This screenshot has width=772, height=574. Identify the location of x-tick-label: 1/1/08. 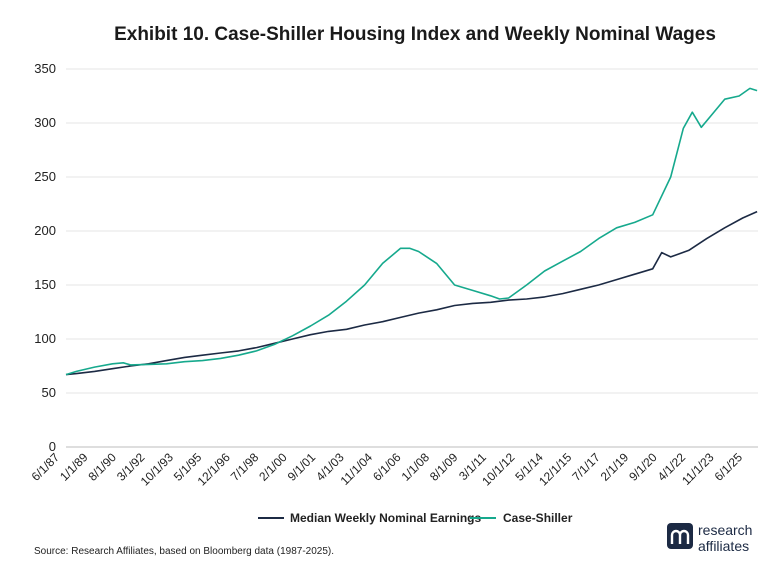
(416, 467).